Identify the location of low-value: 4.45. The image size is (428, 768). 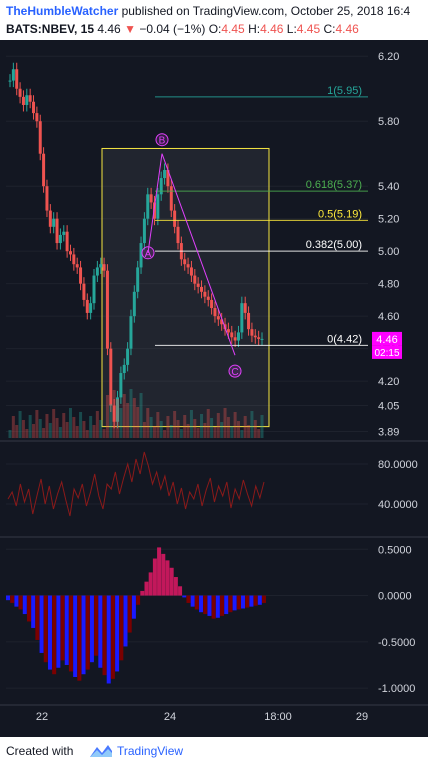
(308, 29).